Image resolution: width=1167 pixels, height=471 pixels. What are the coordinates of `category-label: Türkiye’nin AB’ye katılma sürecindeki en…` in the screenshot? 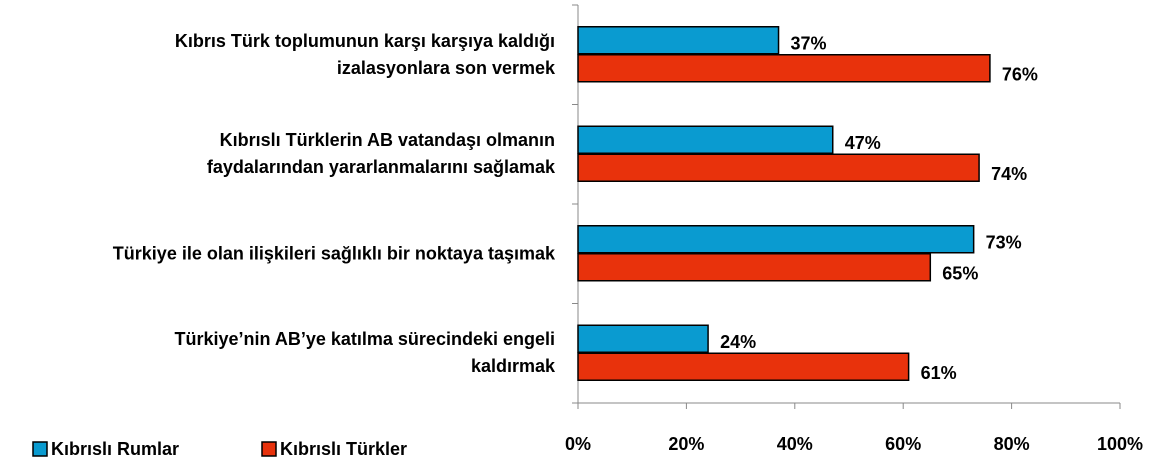 It's located at (364, 353).